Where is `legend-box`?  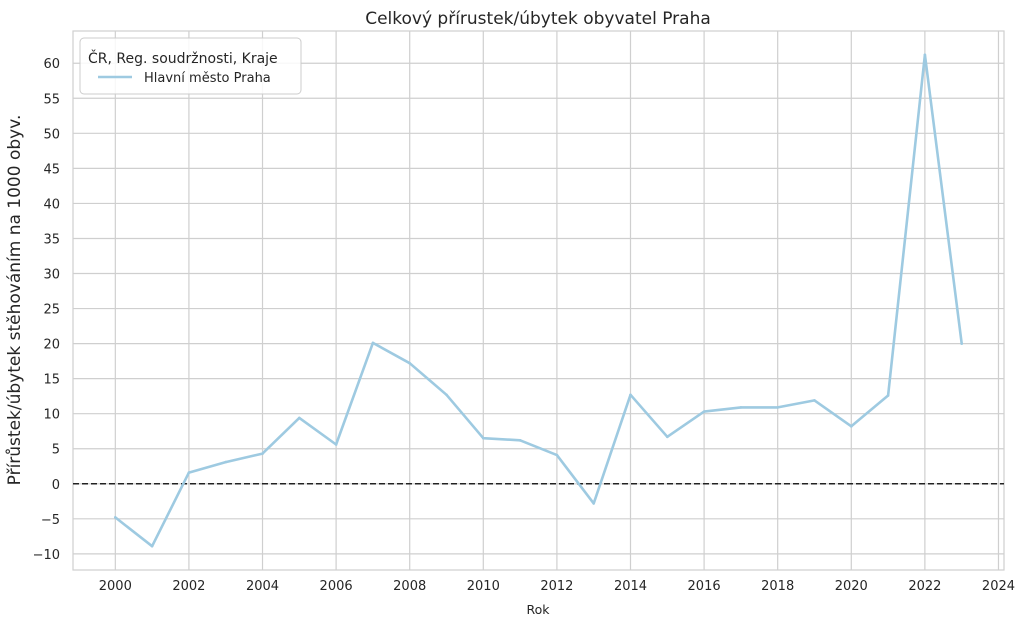 legend-box is located at coordinates (190, 66).